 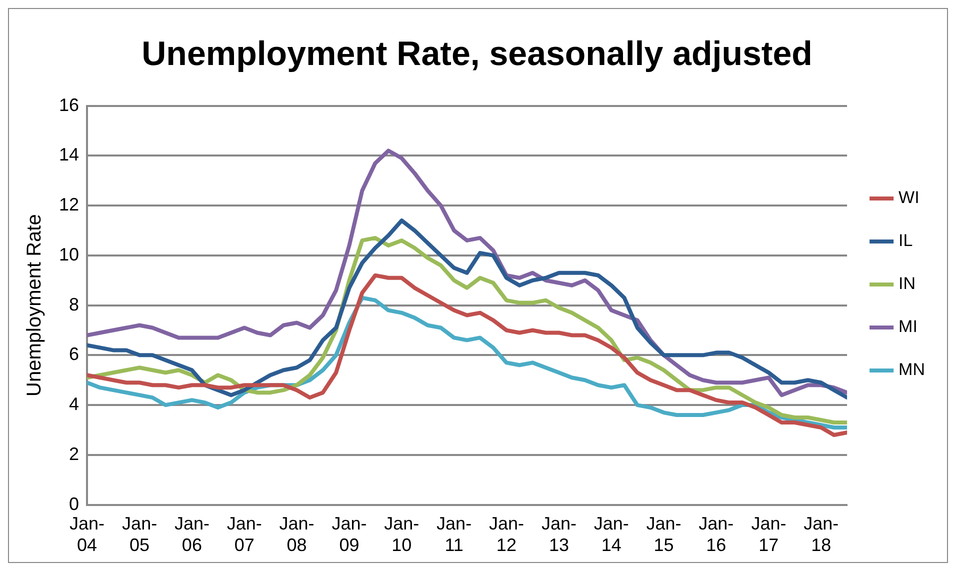 I want to click on x-tick-label: Jan-18, so click(x=821, y=535).